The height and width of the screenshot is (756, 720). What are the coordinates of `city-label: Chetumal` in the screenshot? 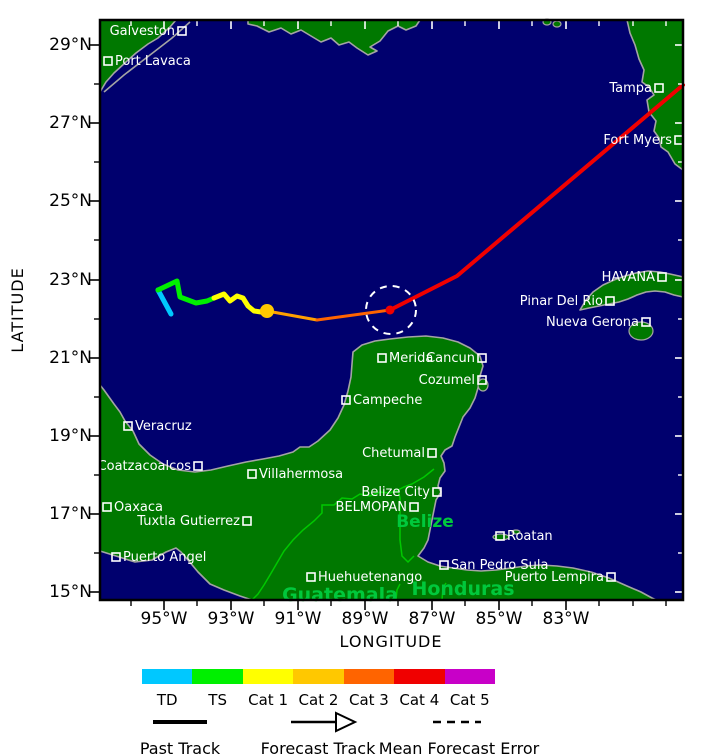 It's located at (393, 453).